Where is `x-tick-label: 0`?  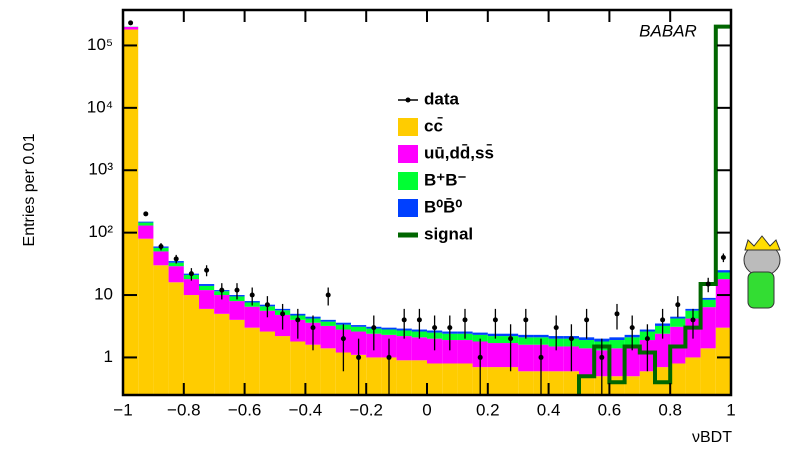
x-tick-label: 0 is located at coordinates (426, 409).